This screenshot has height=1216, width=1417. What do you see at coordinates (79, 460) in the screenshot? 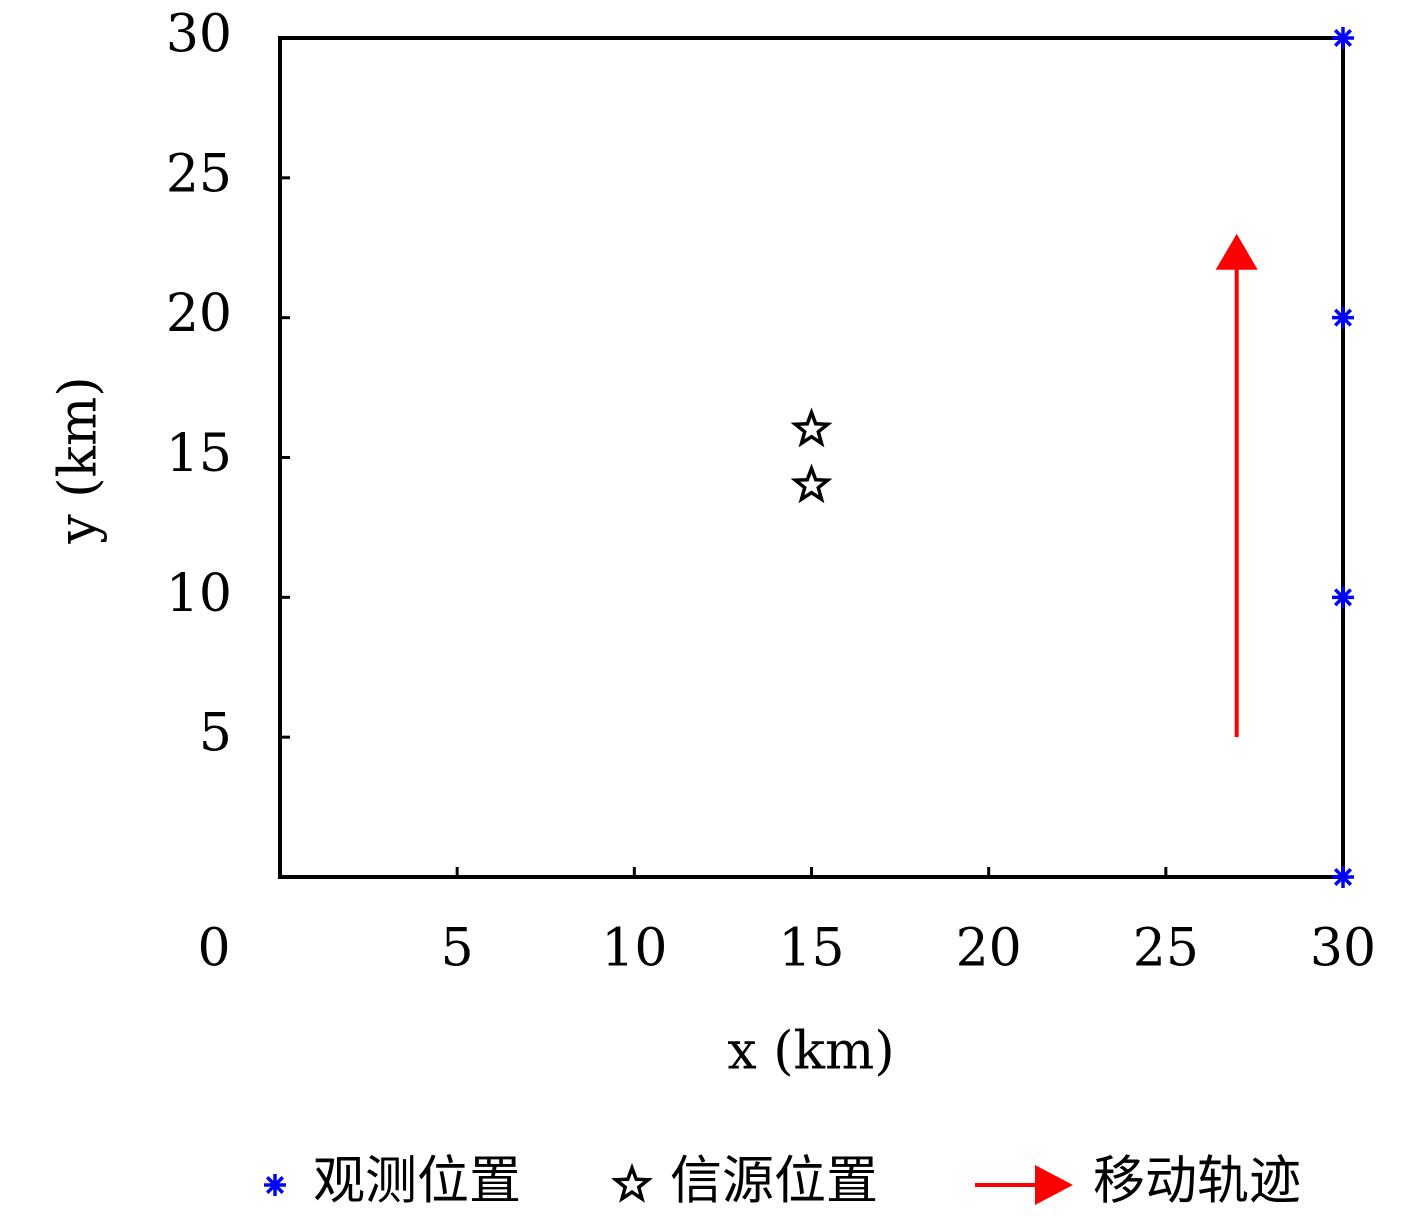
I see `y-axis-label: y (km)` at bounding box center [79, 460].